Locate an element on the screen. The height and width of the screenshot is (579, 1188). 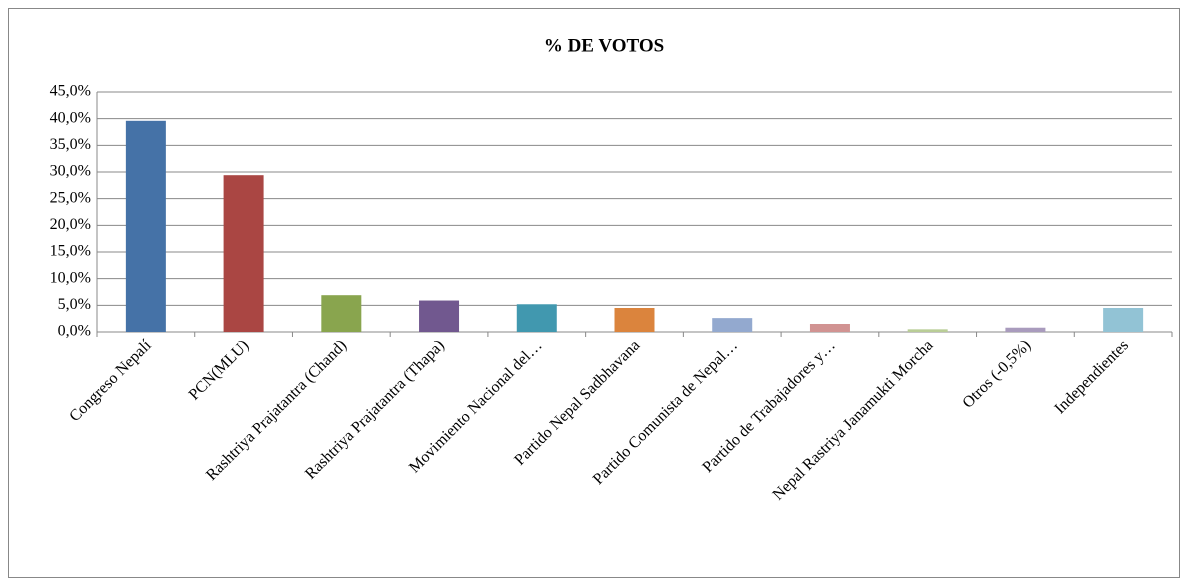
y-tick-label: 40,0% is located at coordinates (70, 117).